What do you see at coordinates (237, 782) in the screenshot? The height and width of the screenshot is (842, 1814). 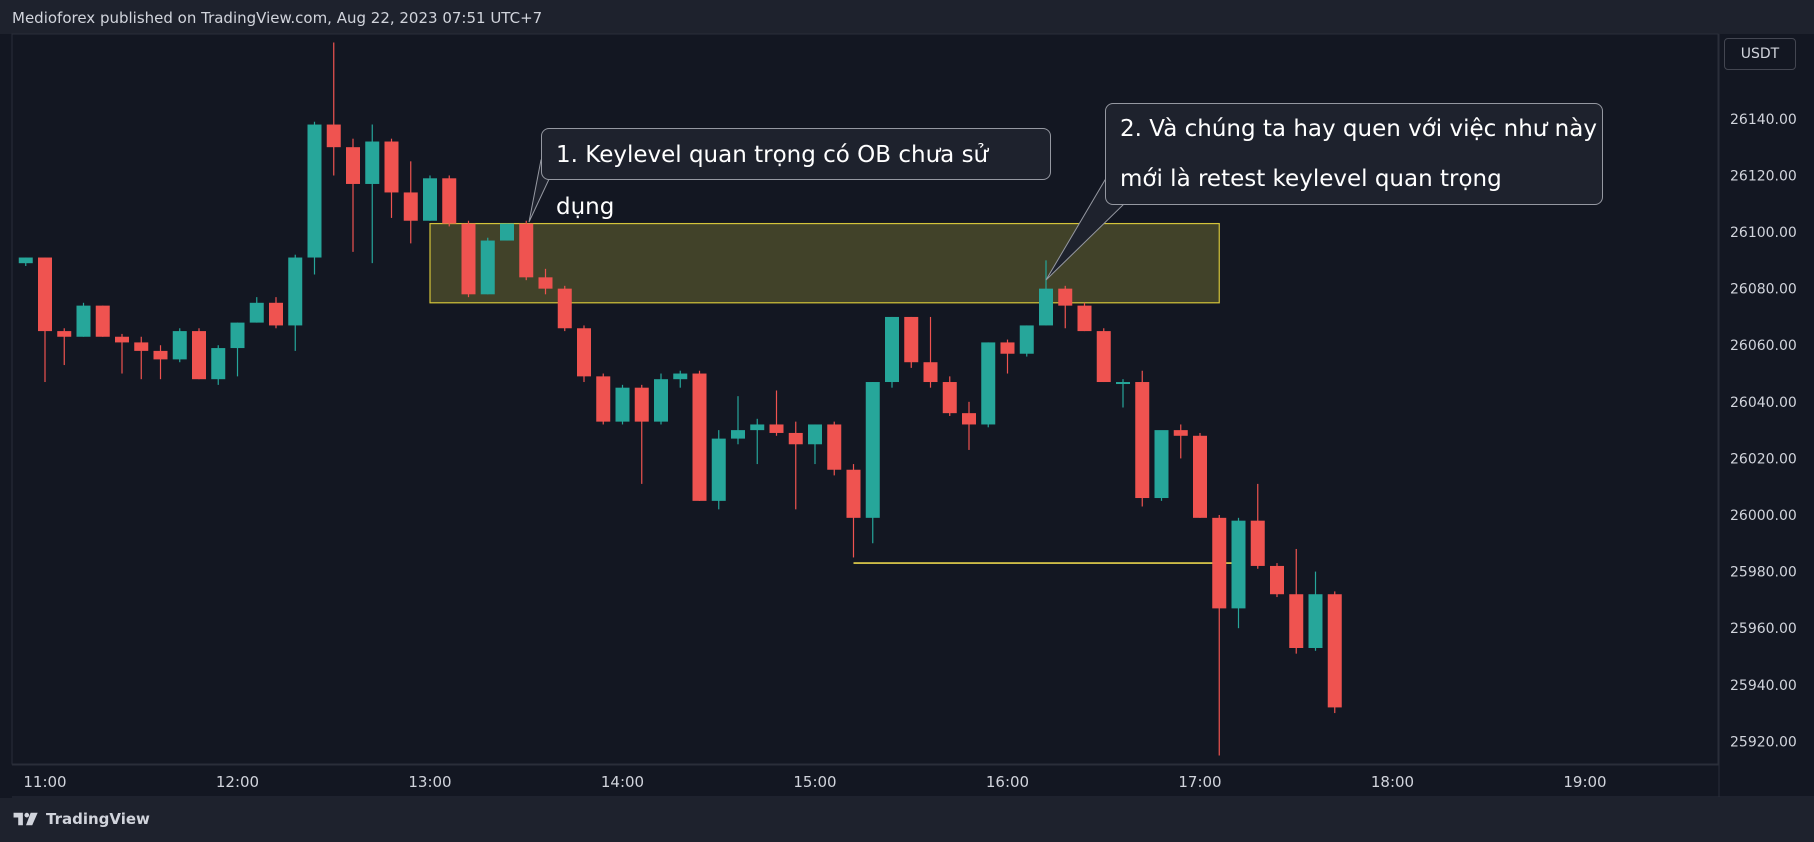 I see `time-tick-label: 12:00` at bounding box center [237, 782].